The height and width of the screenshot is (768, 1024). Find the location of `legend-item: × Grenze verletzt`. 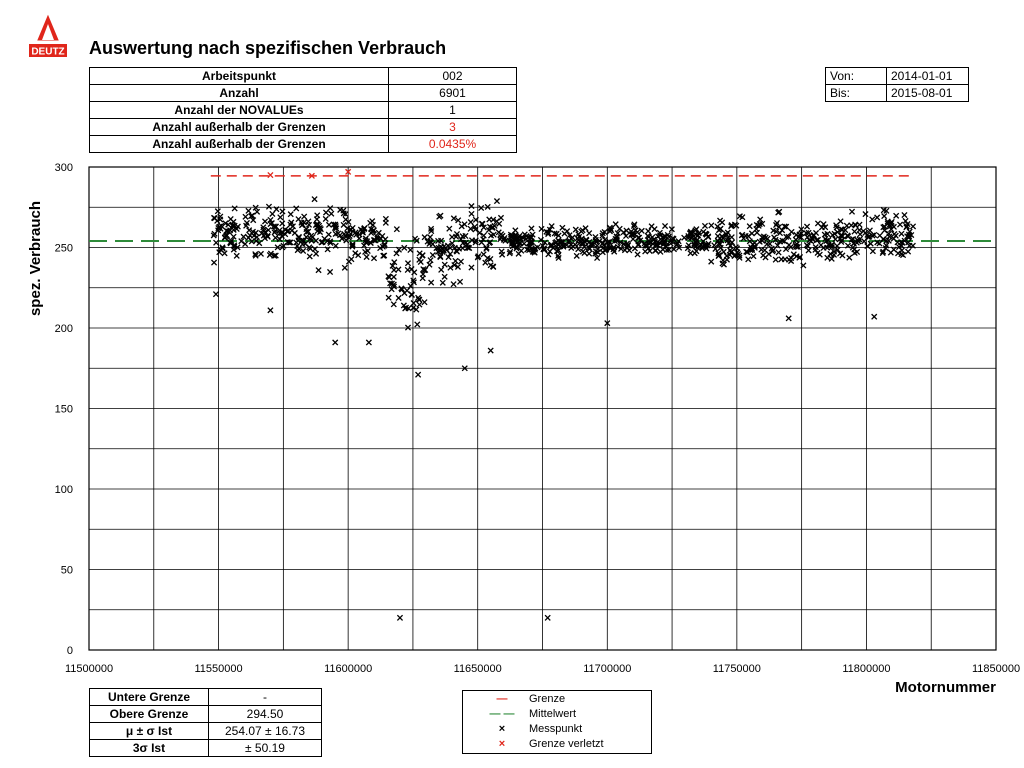

legend-item: × Grenze verletzt is located at coordinates (557, 744).